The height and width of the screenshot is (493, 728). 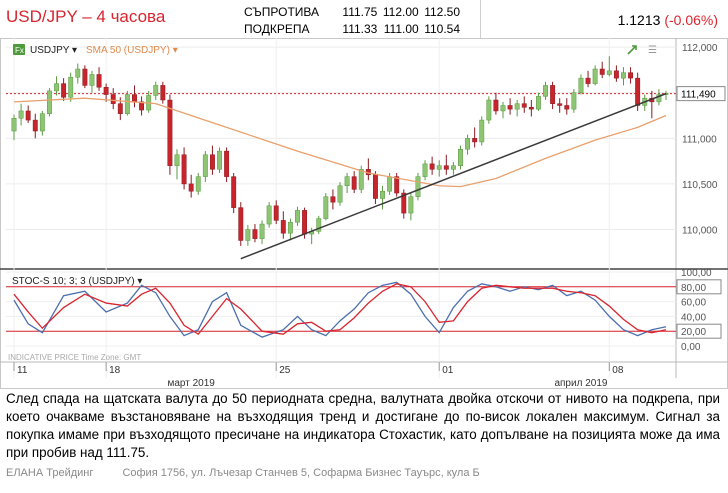 I want to click on support-value: 110.54, so click(x=442, y=29).